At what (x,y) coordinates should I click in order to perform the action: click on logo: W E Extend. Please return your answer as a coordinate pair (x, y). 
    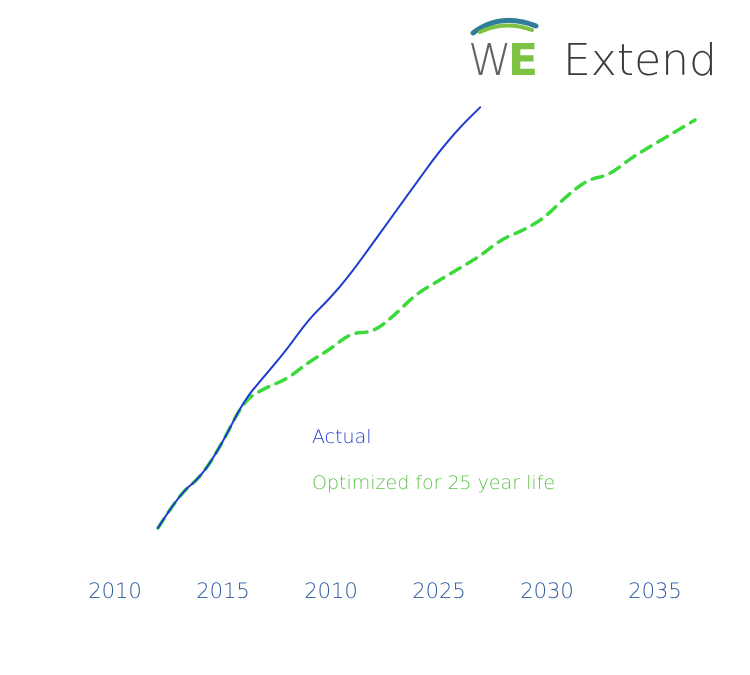
    Looking at the image, I should click on (592, 51).